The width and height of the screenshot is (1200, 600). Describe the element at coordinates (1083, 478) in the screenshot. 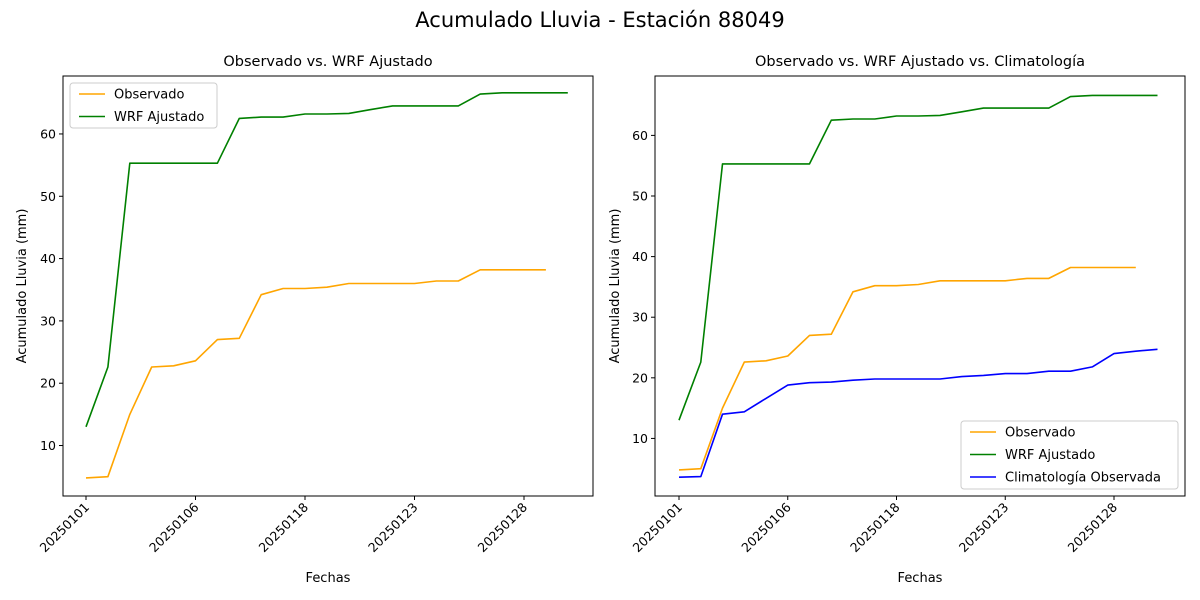

I see `legend-label: Climatología Observada` at that location.